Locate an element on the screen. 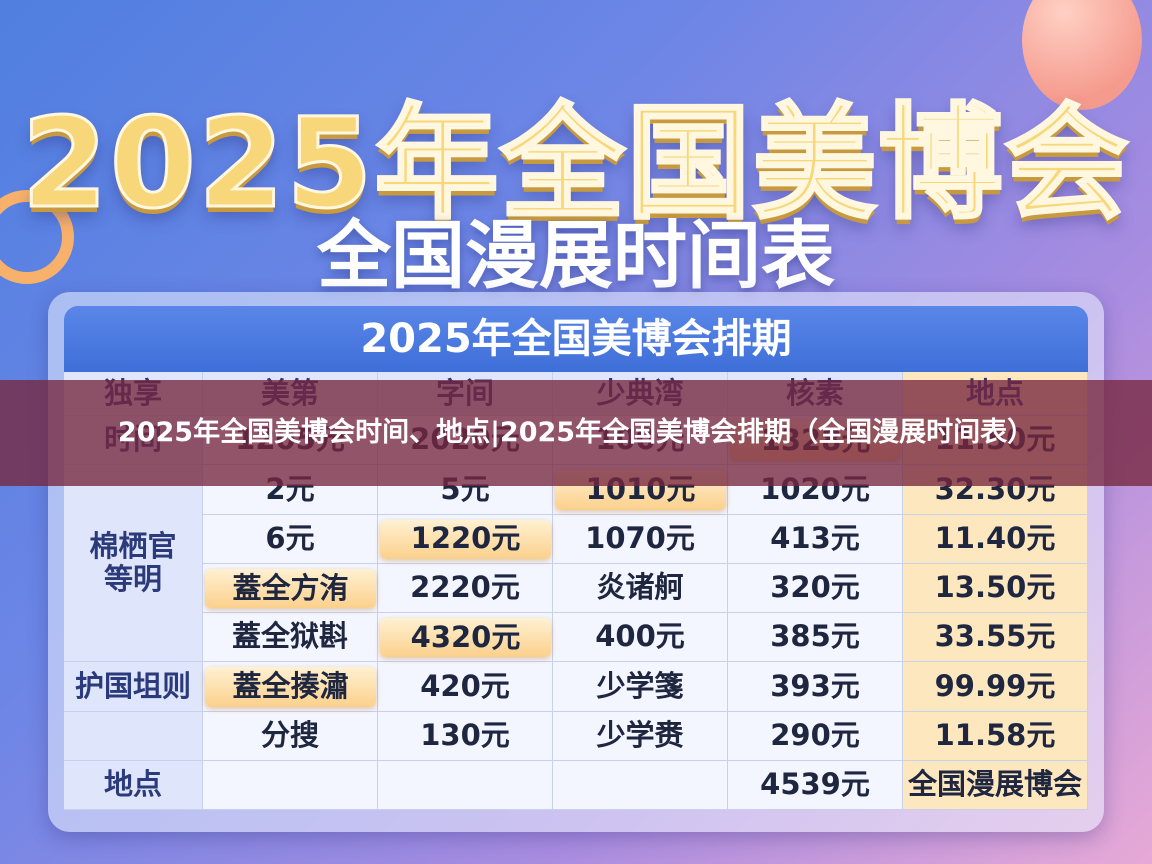  table-cell: 393元 is located at coordinates (815, 687).